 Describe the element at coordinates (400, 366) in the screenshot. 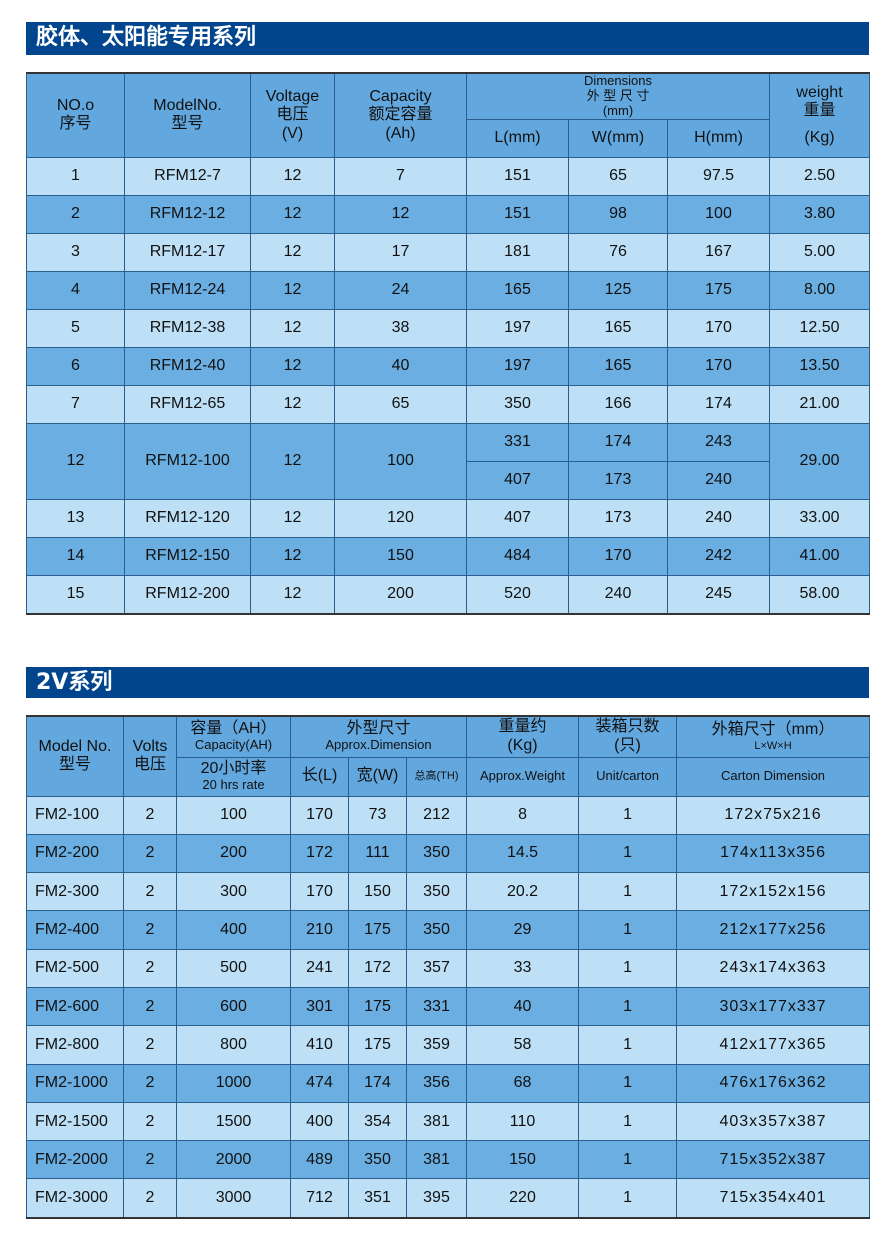

I see `row-capacity: 40` at that location.